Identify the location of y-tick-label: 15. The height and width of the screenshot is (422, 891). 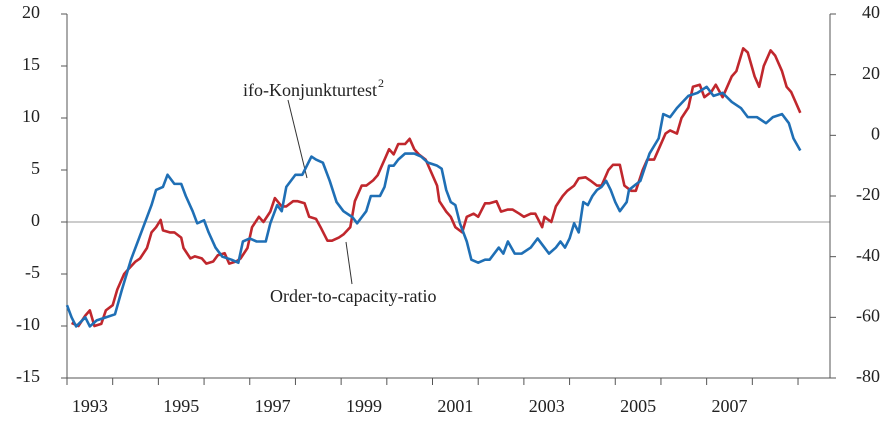
(31, 64).